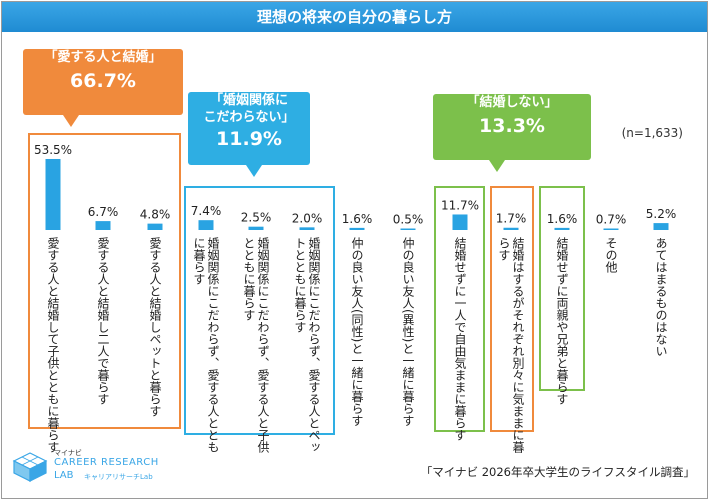 The width and height of the screenshot is (709, 500). I want to click on category-label-0: 愛する人と結婚して子供とともに暮らす, so click(53, 345).